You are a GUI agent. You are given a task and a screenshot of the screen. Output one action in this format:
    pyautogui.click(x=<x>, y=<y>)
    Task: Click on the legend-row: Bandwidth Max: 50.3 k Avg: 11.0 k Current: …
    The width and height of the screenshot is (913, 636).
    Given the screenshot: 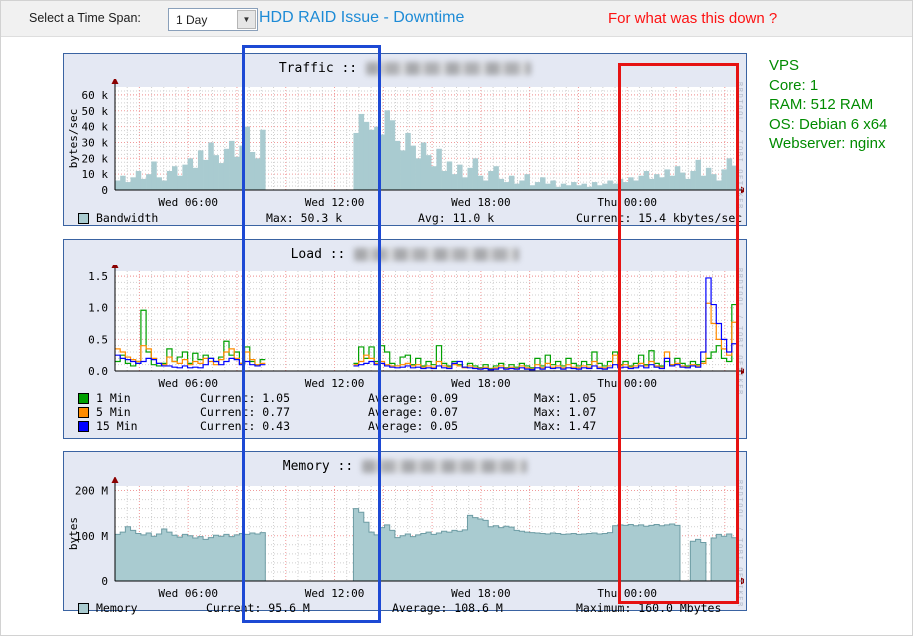 What is the action you would take?
    pyautogui.click(x=412, y=218)
    